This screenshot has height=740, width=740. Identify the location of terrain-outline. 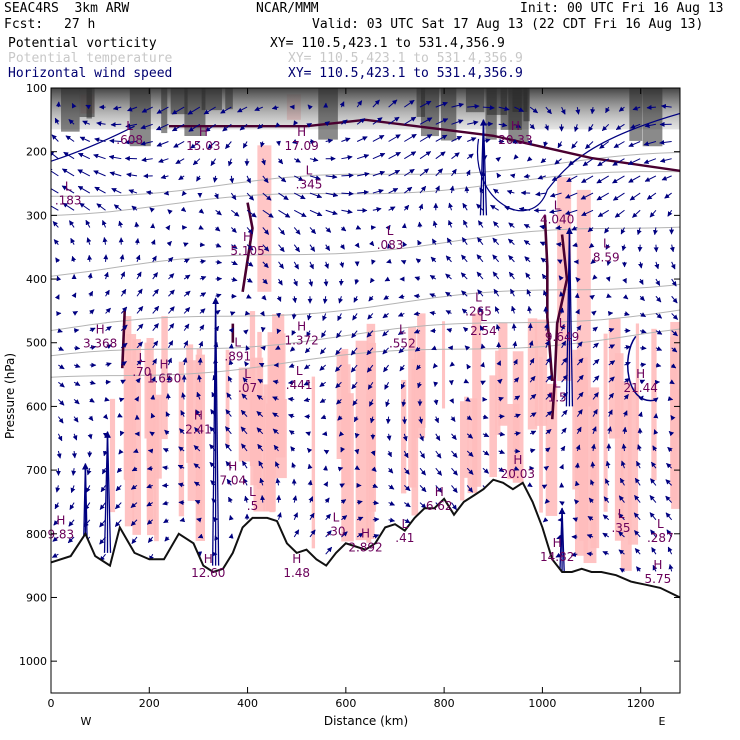
(365, 538).